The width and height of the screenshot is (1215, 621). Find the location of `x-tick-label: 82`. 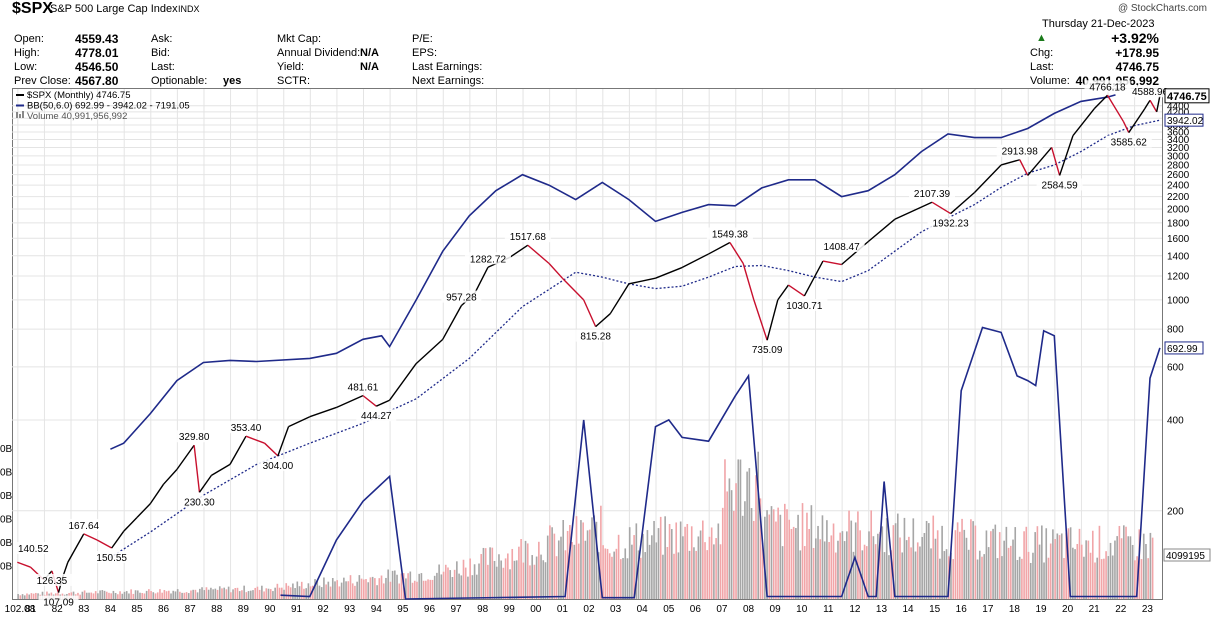

x-tick-label: 82 is located at coordinates (58, 609).